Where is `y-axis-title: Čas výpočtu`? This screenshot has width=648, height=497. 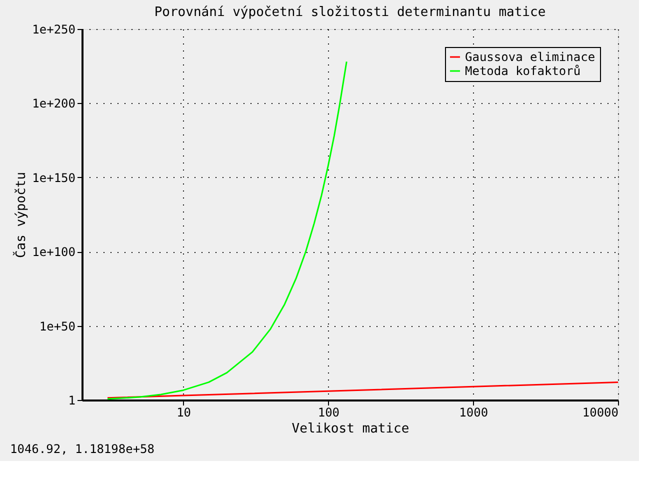
y-axis-title: Čas výpočtu is located at coordinates (21, 215).